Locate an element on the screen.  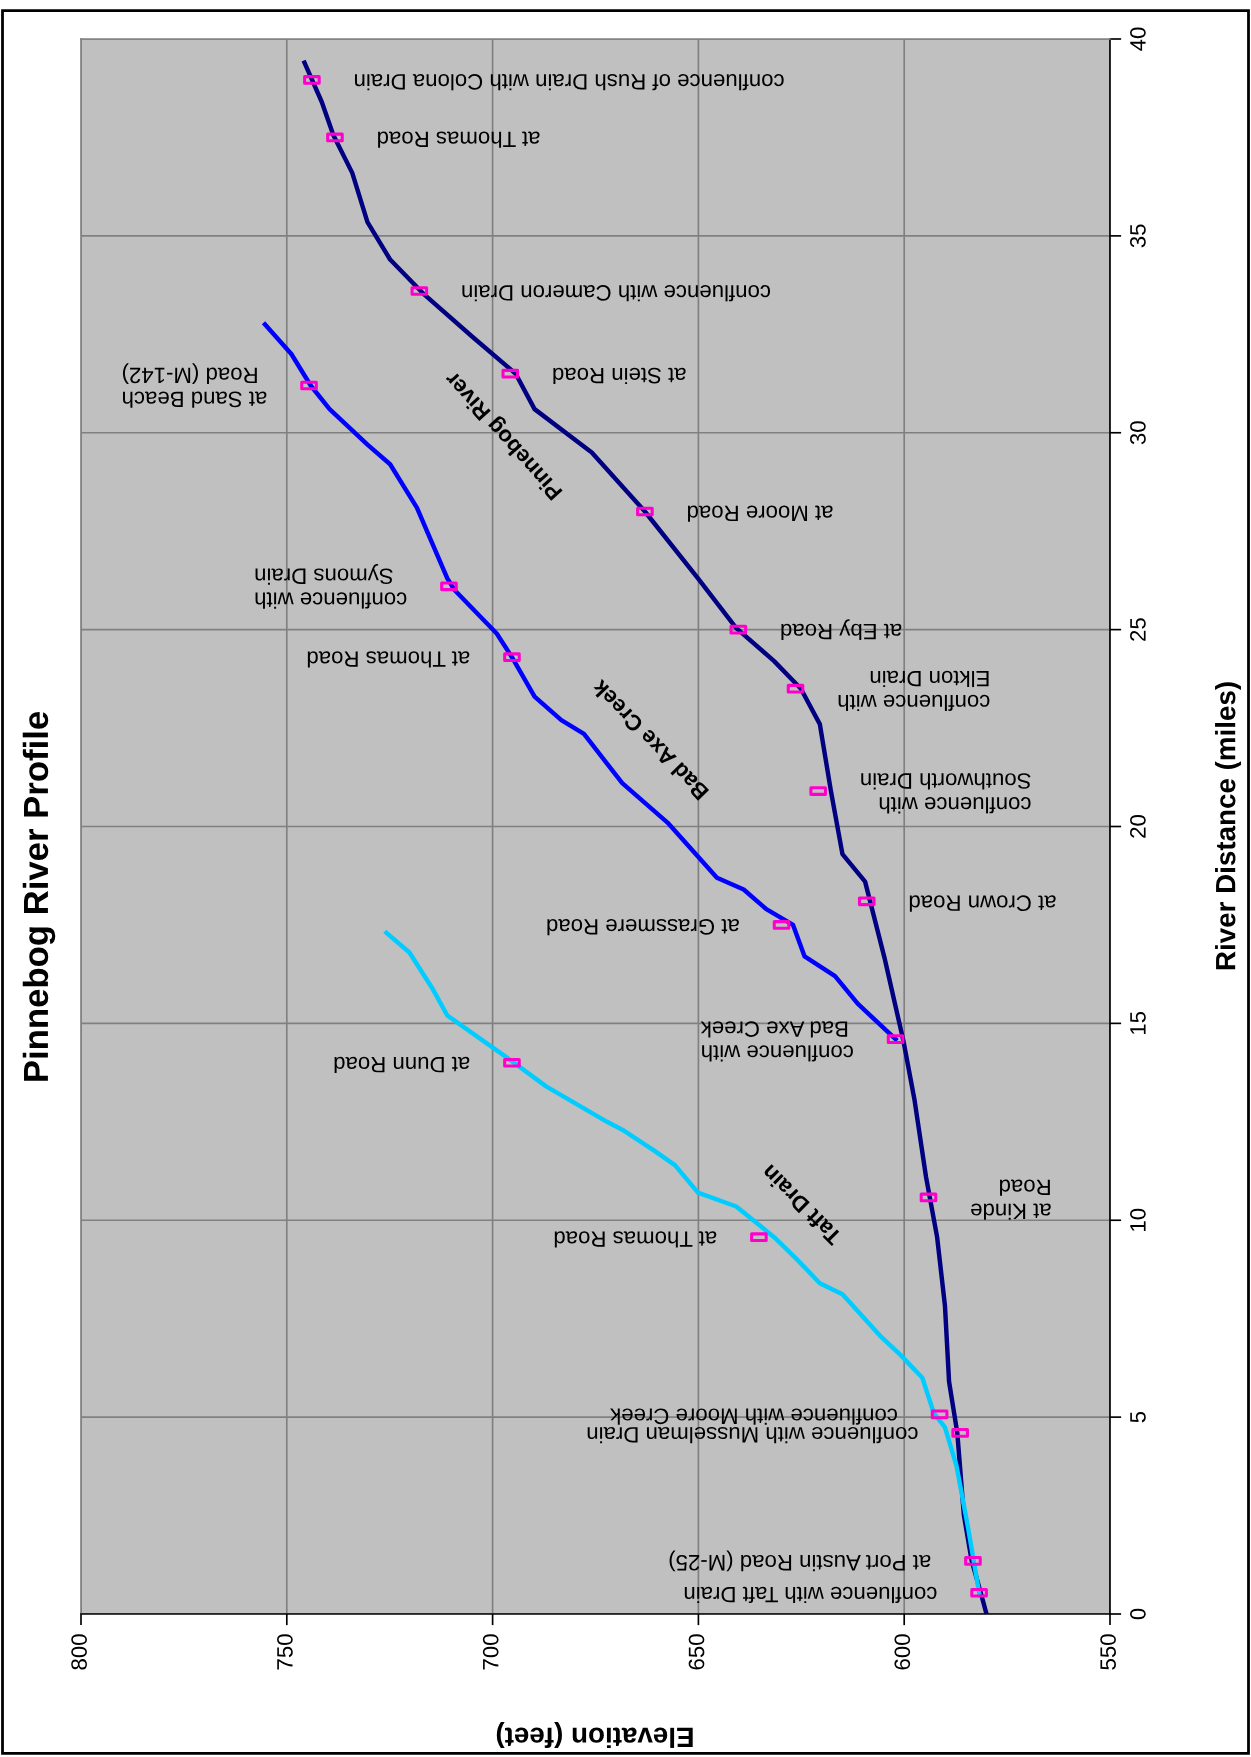
annotation: confluence with Bad Axe Creek is located at coordinates (776, 1041).